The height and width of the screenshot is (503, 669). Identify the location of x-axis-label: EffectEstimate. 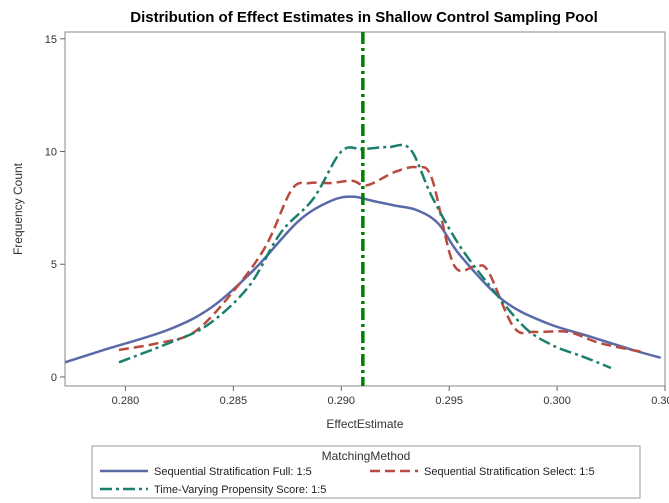
(364, 424).